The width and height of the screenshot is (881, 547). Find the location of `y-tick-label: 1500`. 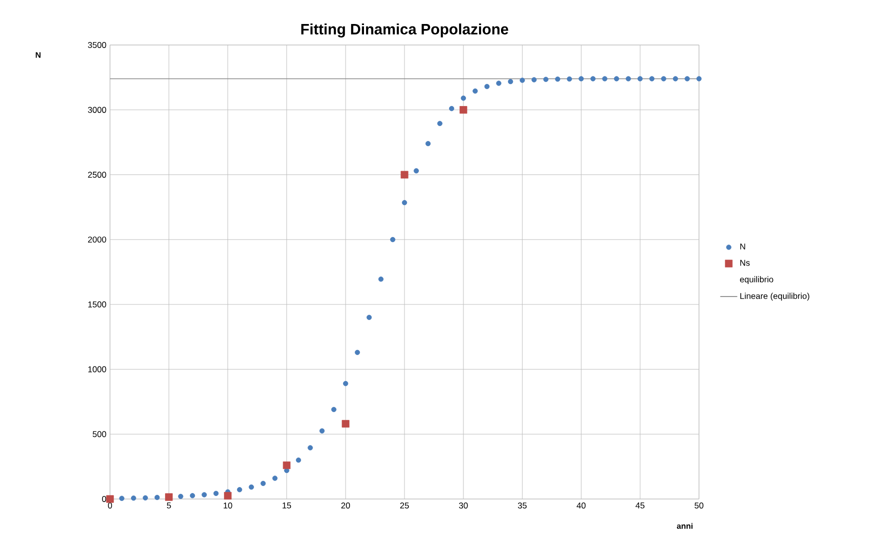

y-tick-label: 1500 is located at coordinates (97, 304).